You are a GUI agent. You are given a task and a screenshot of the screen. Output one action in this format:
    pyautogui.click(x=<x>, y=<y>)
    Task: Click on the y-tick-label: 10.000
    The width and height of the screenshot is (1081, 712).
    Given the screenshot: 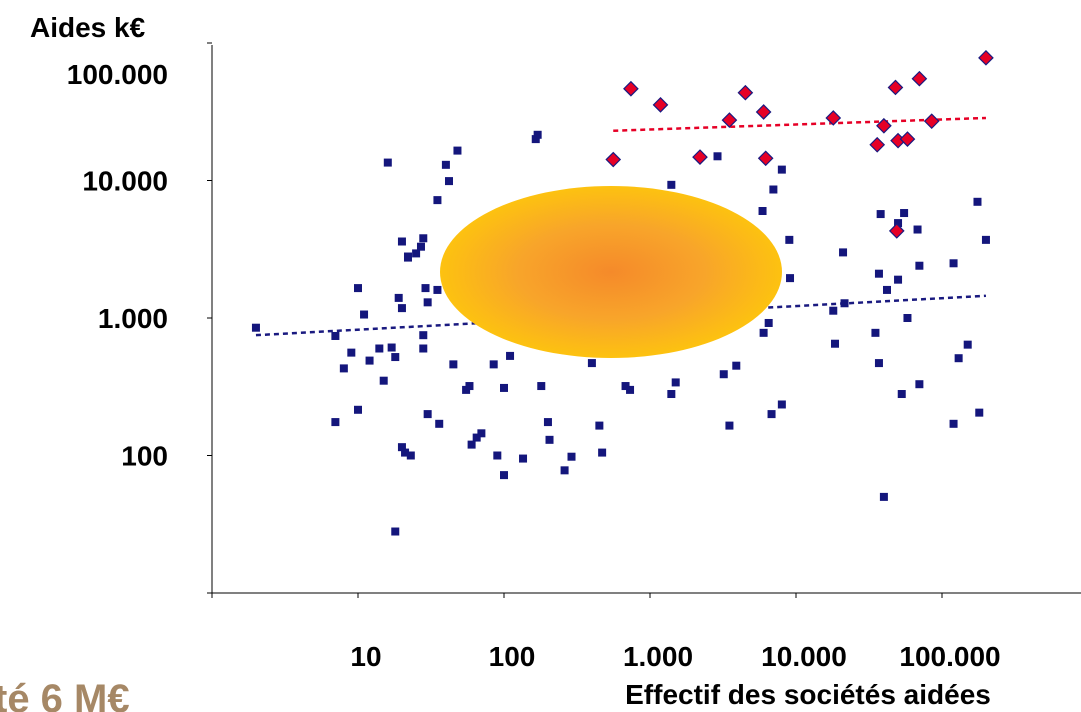 What is the action you would take?
    pyautogui.click(x=125, y=181)
    